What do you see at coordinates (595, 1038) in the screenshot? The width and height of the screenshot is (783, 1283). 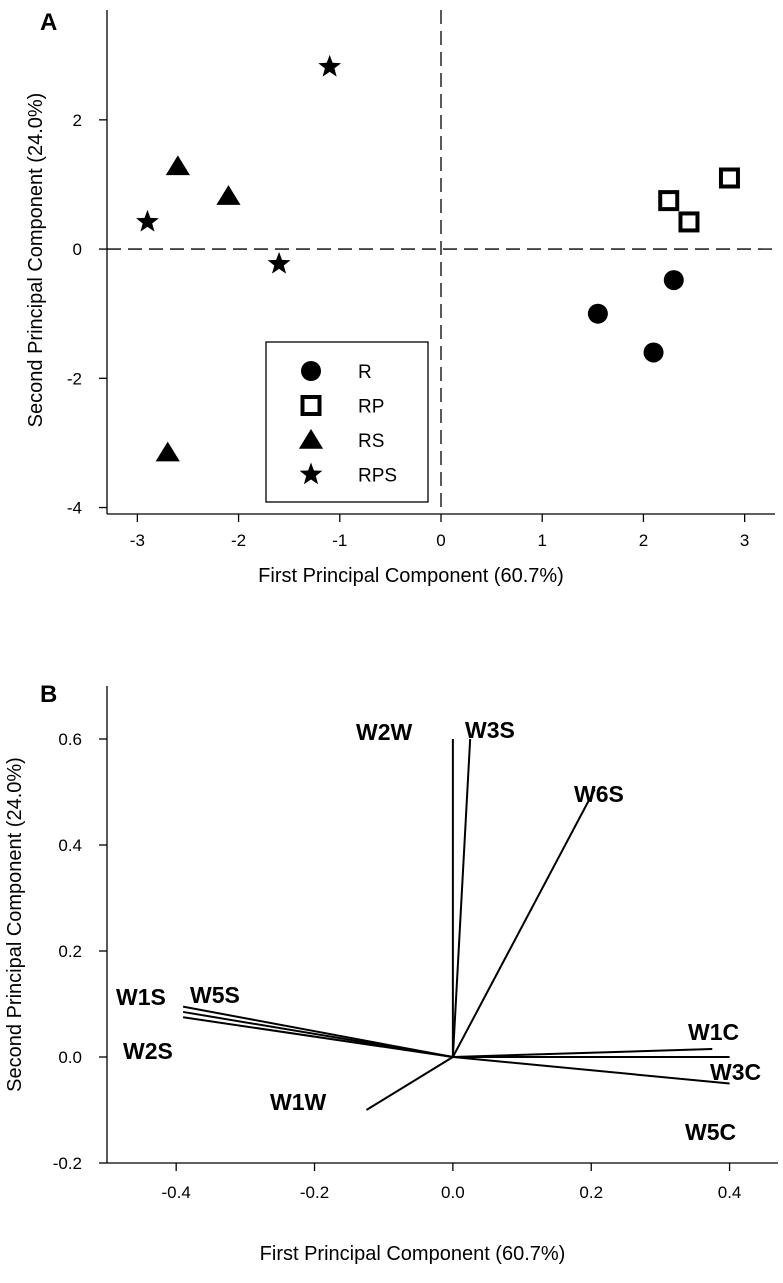 I see `vector-w1c: W1C` at bounding box center [595, 1038].